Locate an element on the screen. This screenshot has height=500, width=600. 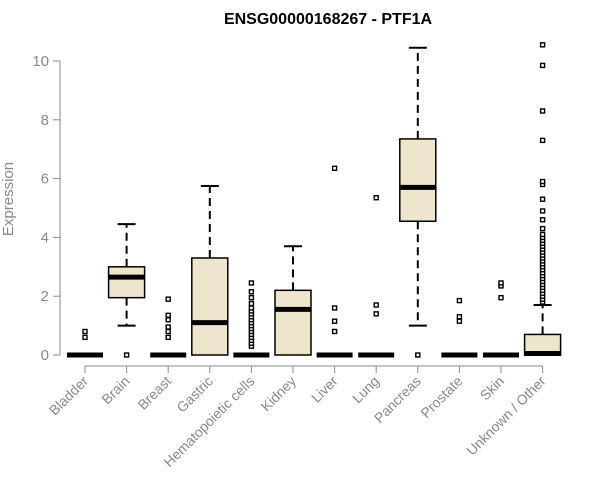
box-kidney is located at coordinates (293, 300).